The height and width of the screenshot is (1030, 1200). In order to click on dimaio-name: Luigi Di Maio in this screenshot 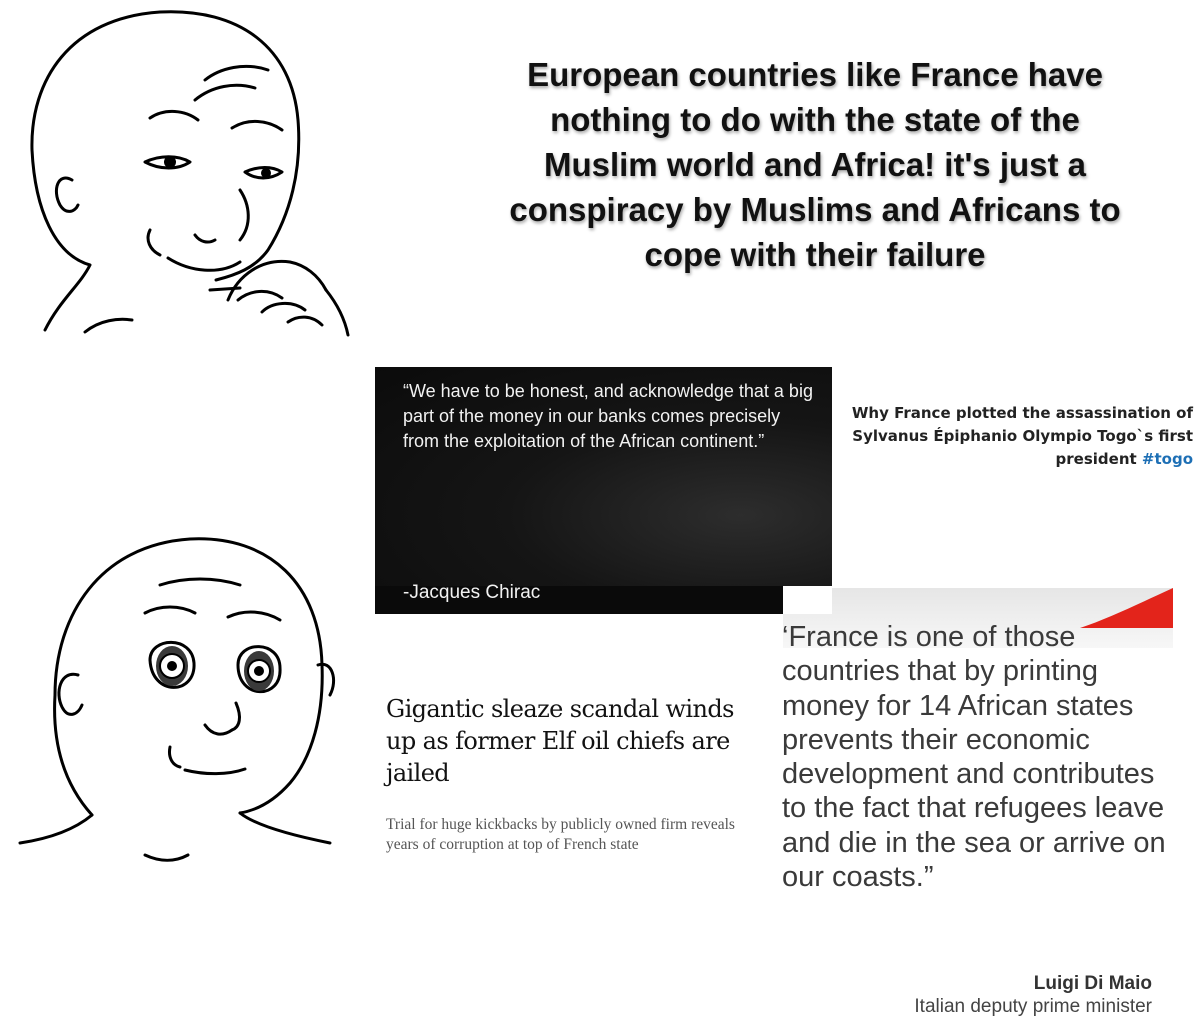, I will do `click(1092, 983)`.